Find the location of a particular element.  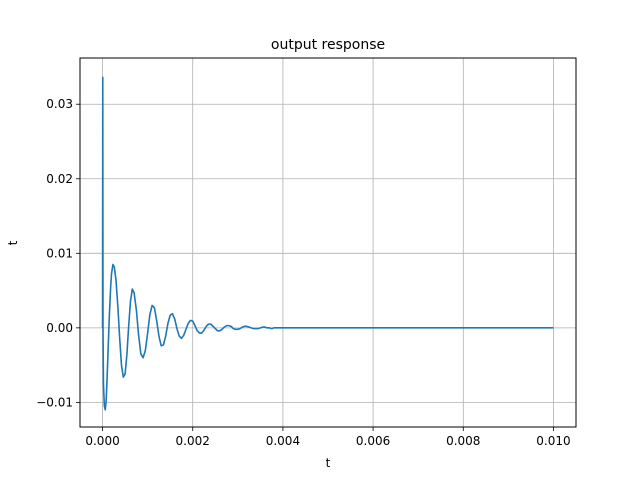

y-tick-label: 0.02 is located at coordinates (59, 179).